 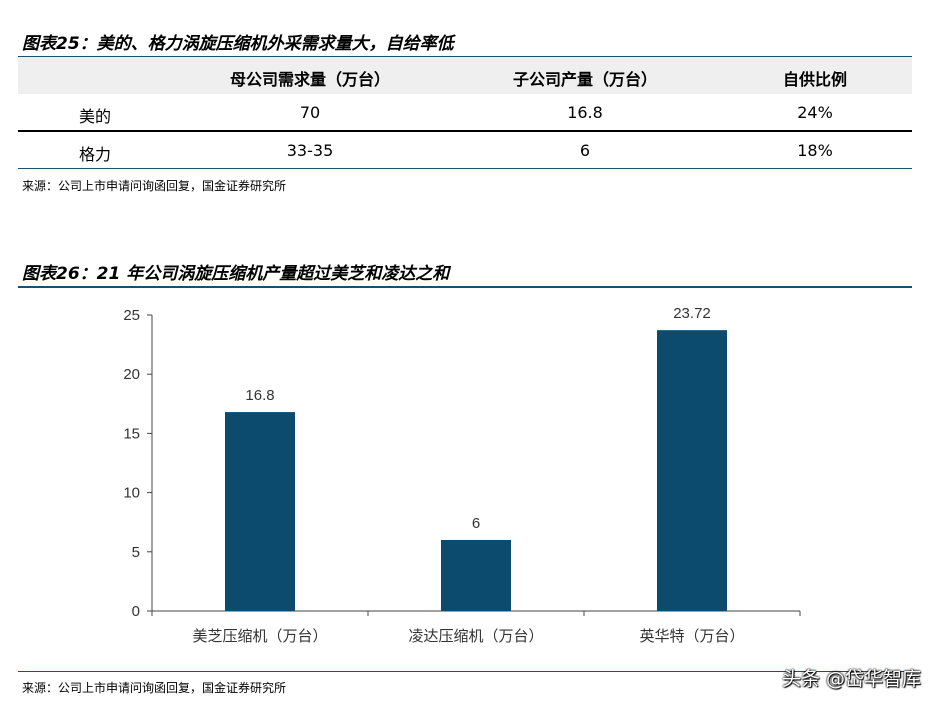 I want to click on table-bottom-rule, so click(x=465, y=168).